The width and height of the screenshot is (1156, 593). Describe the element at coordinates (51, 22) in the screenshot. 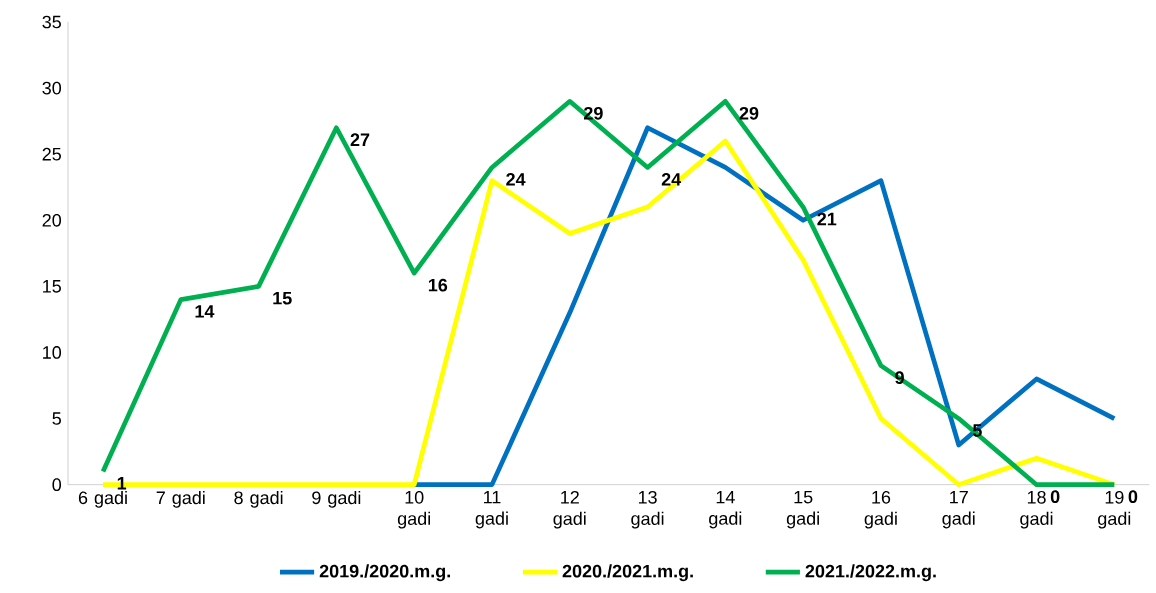

I see `y-tick-label: 35` at that location.